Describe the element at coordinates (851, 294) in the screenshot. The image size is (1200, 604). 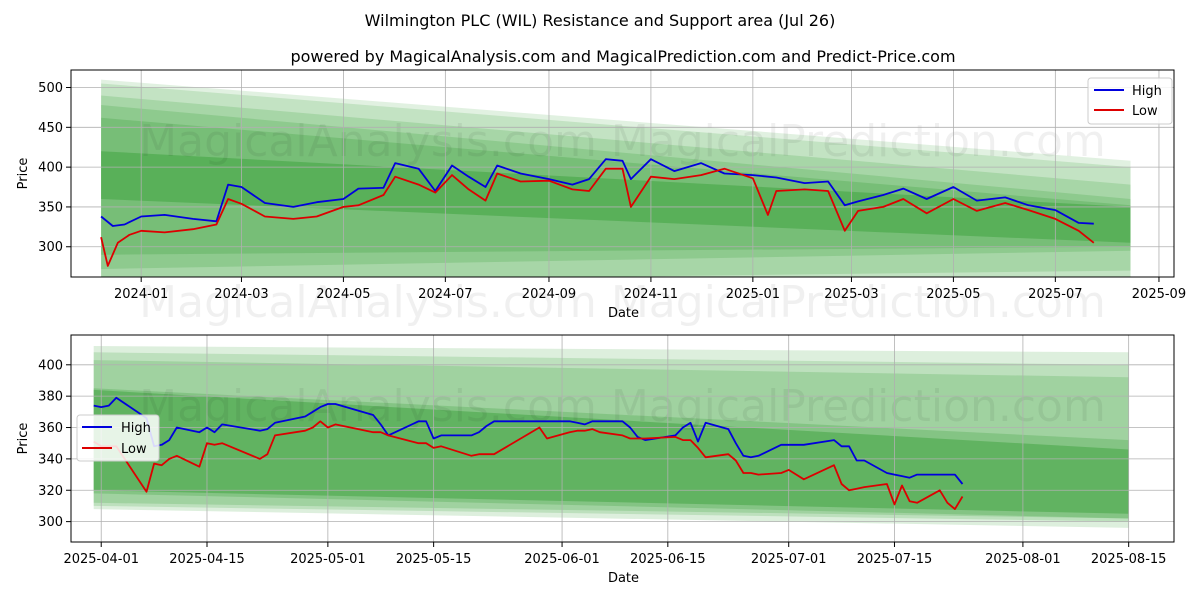
I see `top-x-tick-label-7: 2025-03` at that location.